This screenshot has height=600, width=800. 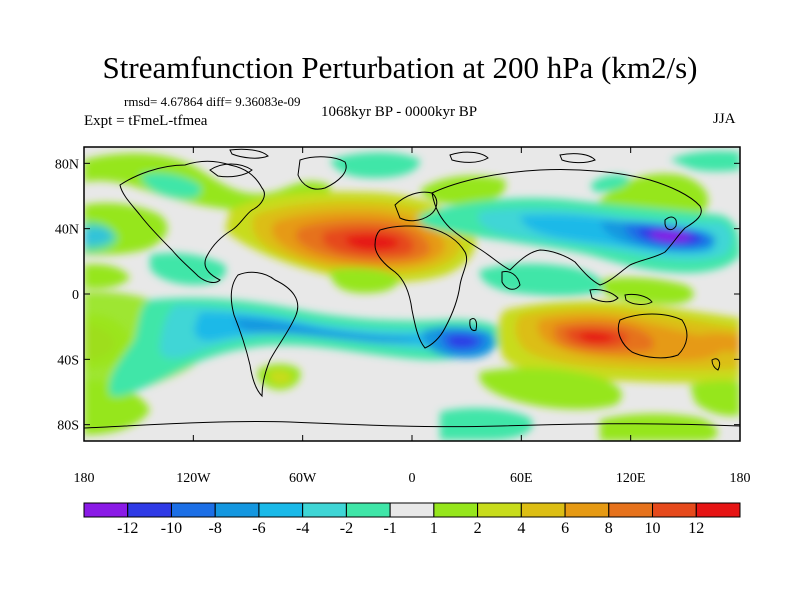 What do you see at coordinates (696, 528) in the screenshot?
I see `colorbar-label: 12` at bounding box center [696, 528].